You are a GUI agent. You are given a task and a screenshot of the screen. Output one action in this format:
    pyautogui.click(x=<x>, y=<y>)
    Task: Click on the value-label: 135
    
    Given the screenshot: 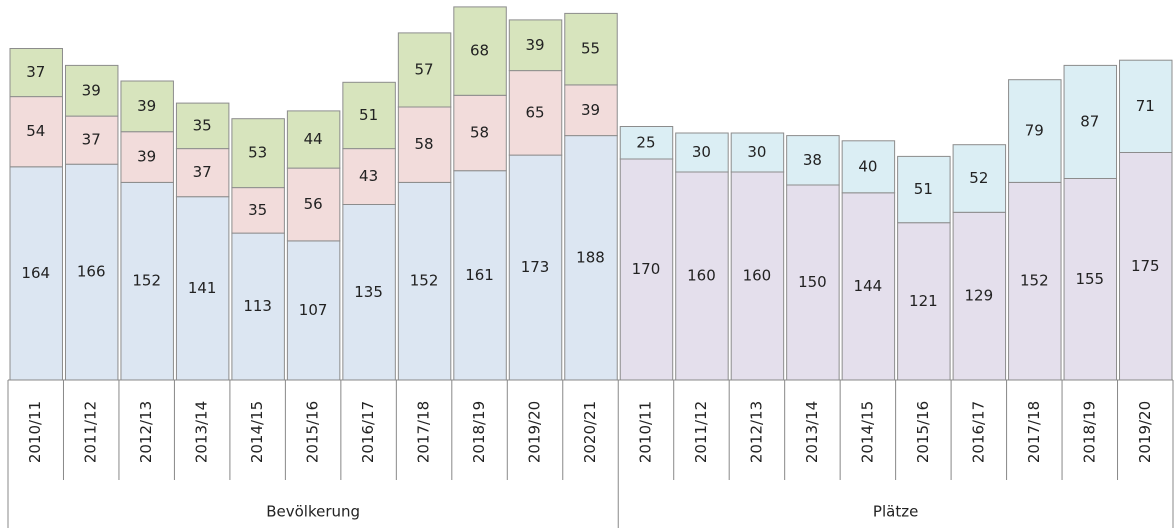 What is the action you would take?
    pyautogui.click(x=368, y=292)
    